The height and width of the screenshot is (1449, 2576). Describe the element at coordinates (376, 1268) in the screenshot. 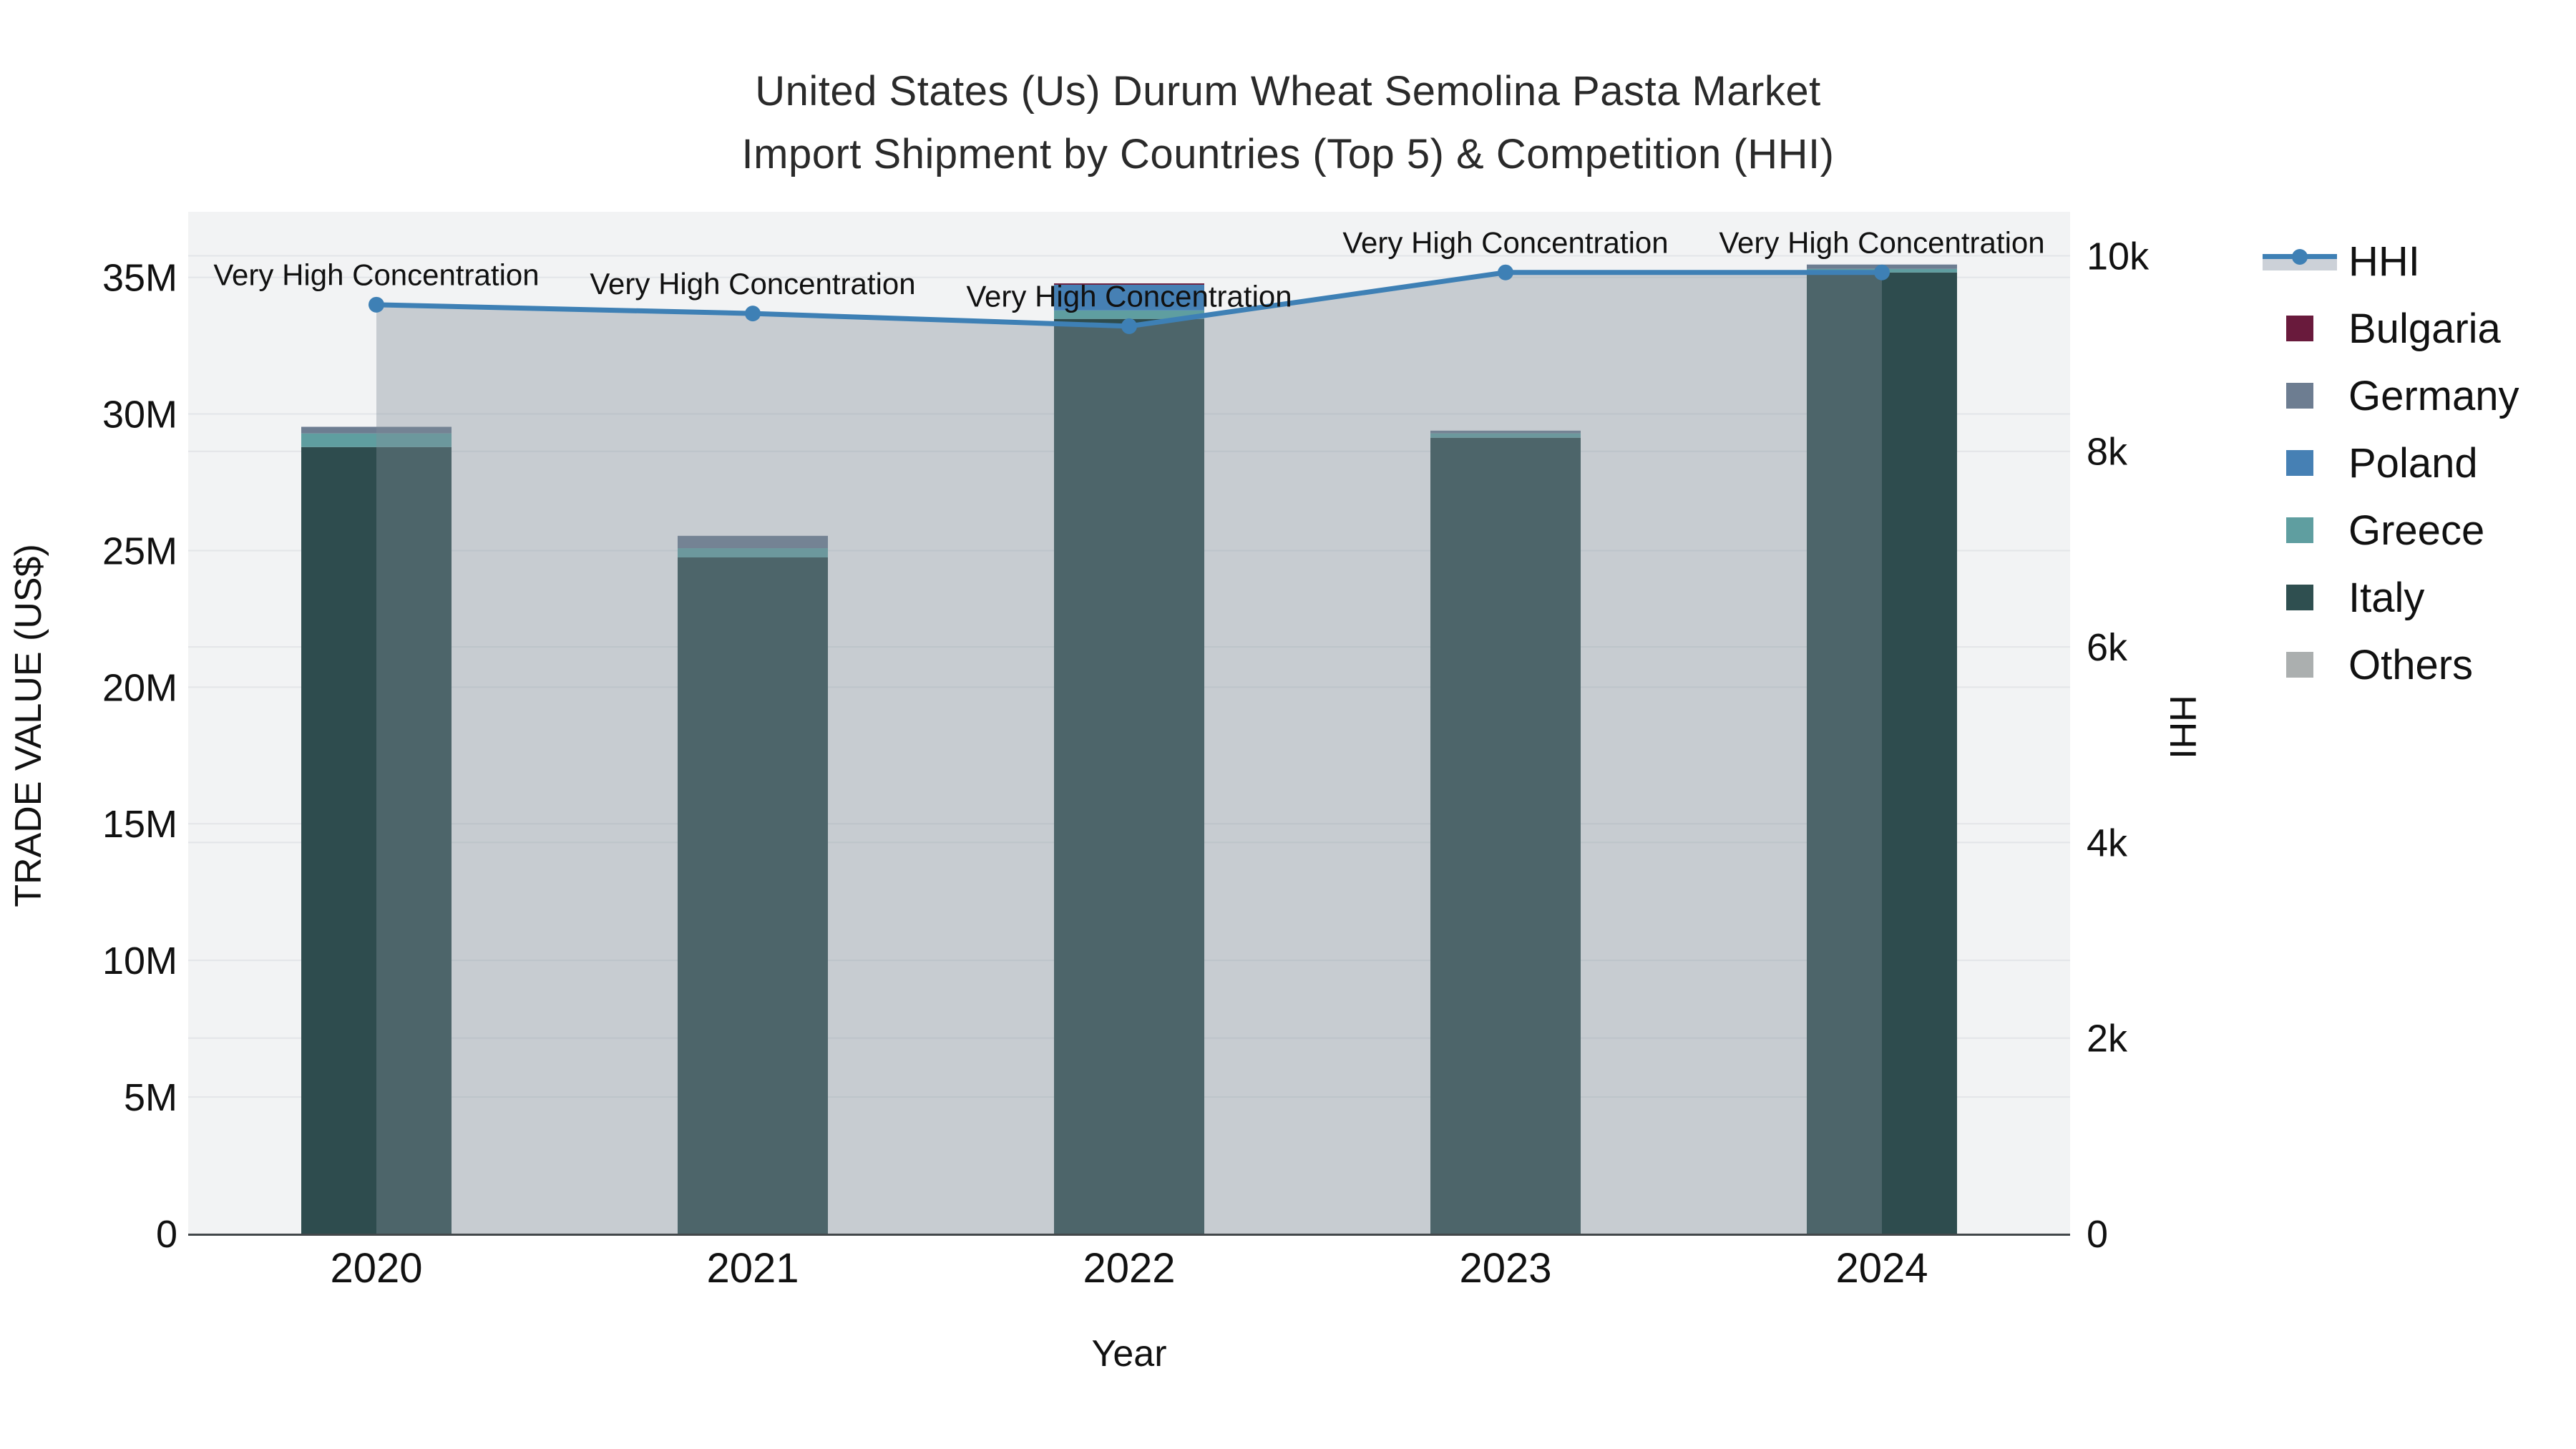

I see `x-tick-2020: 2020` at that location.